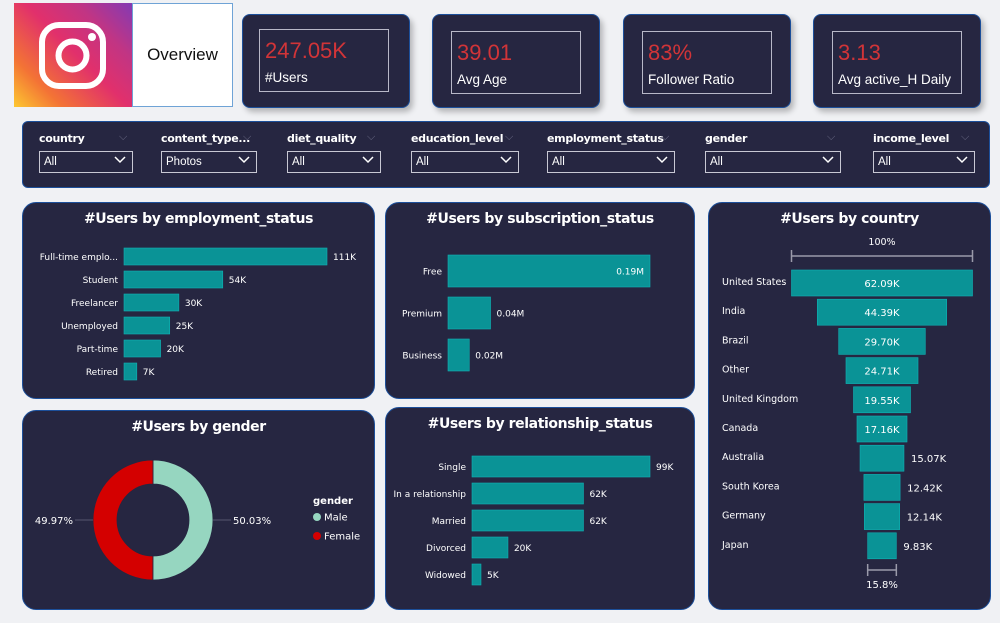 This screenshot has height=623, width=1000. What do you see at coordinates (73, 55) in the screenshot?
I see `instagram-logo` at bounding box center [73, 55].